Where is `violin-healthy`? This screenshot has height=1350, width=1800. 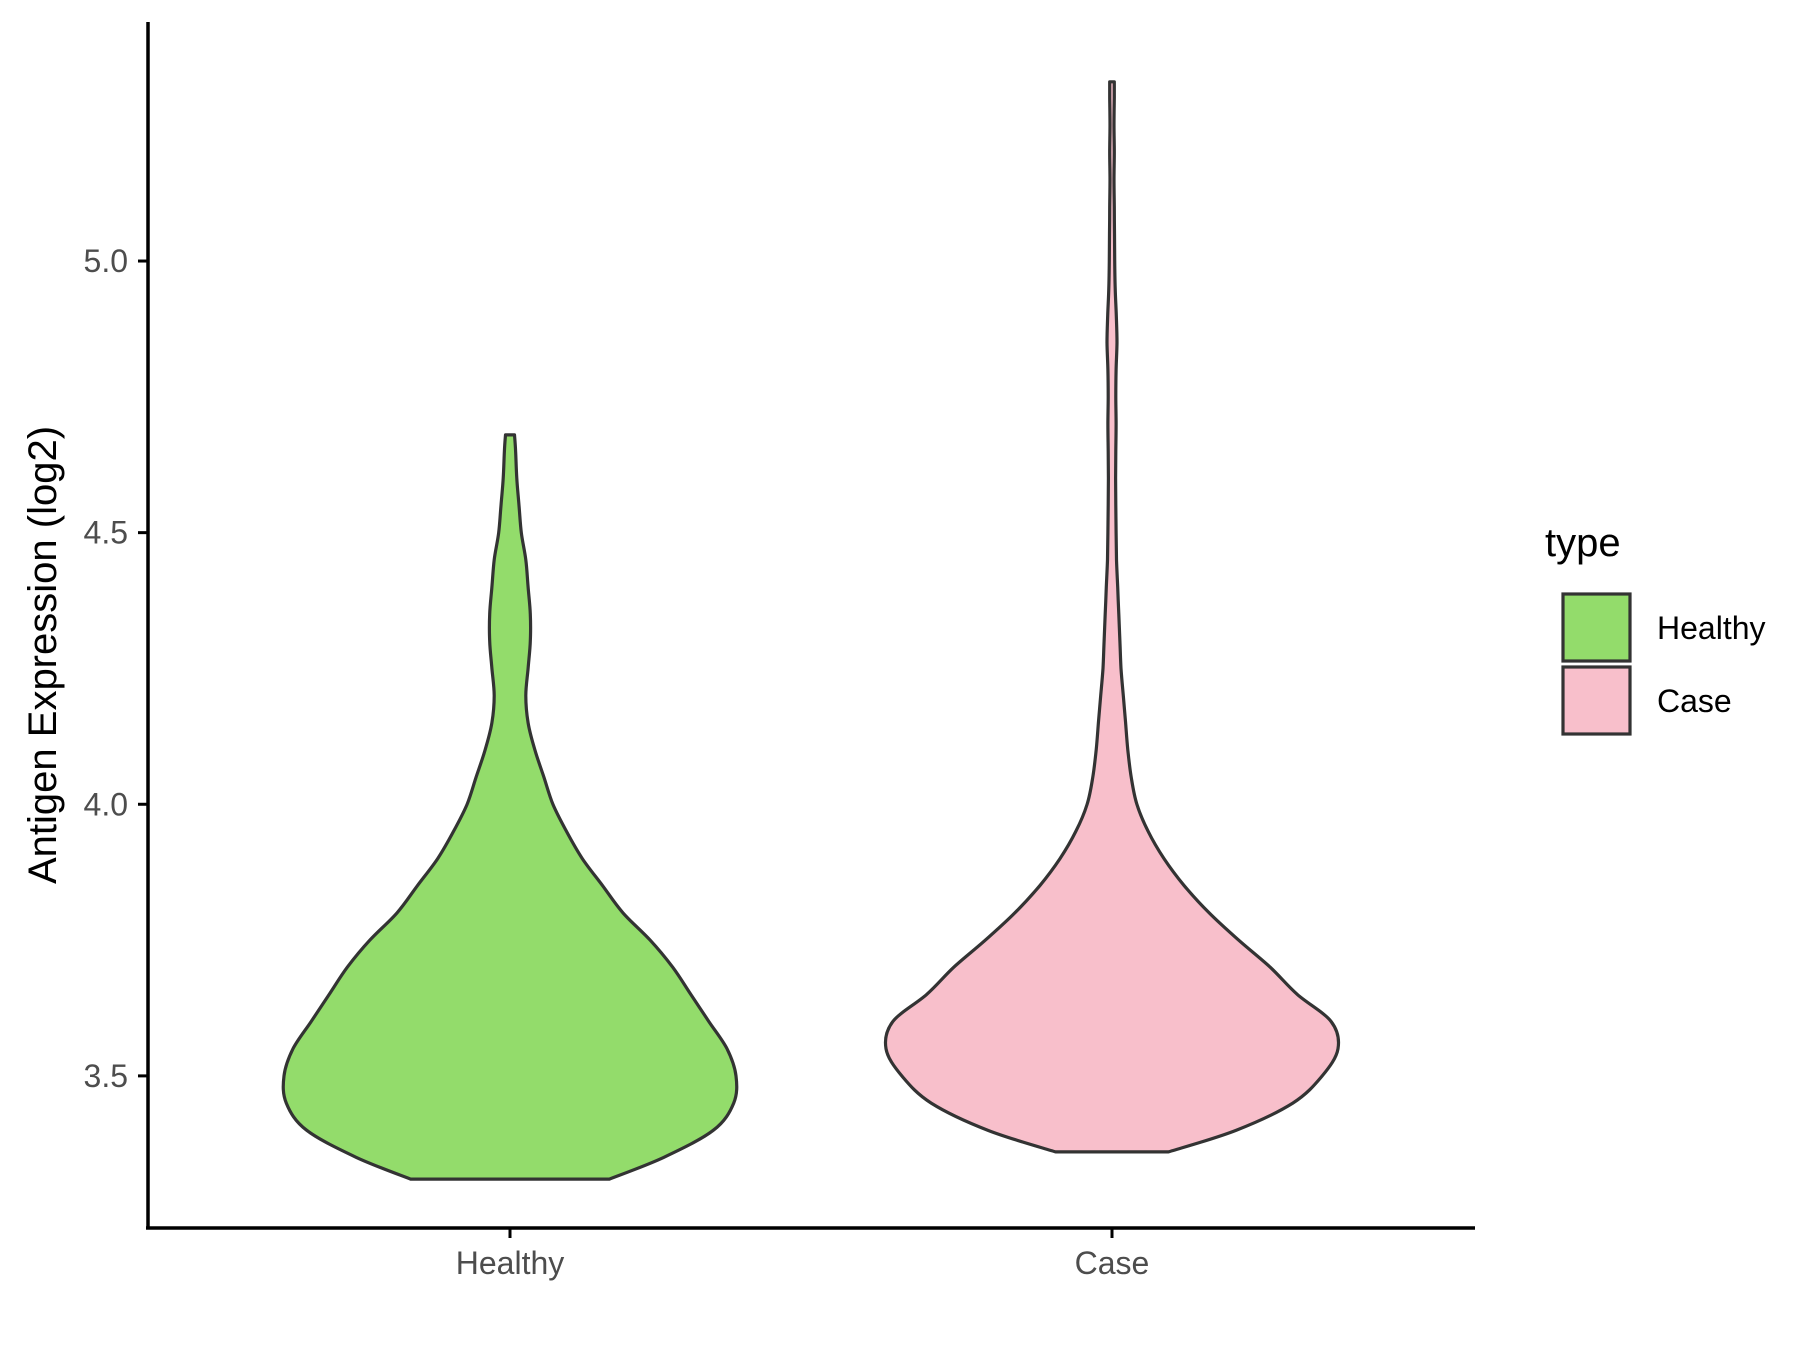 violin-healthy is located at coordinates (510, 807).